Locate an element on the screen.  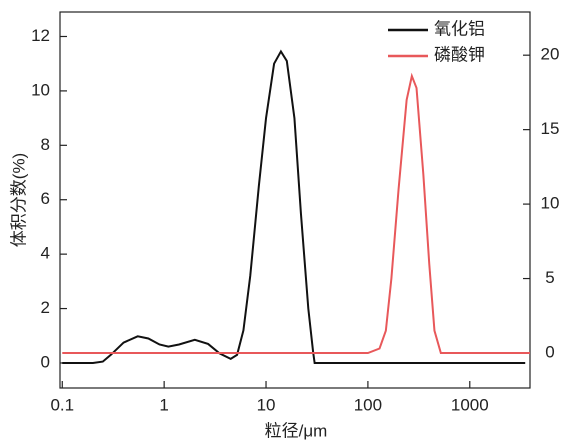
y2-tick-label: 20 is located at coordinates (550, 54).